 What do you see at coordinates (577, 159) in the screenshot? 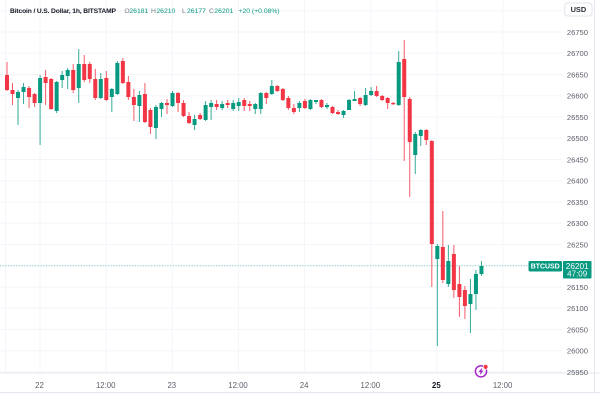
I see `svg-text: 26450` at bounding box center [577, 159].